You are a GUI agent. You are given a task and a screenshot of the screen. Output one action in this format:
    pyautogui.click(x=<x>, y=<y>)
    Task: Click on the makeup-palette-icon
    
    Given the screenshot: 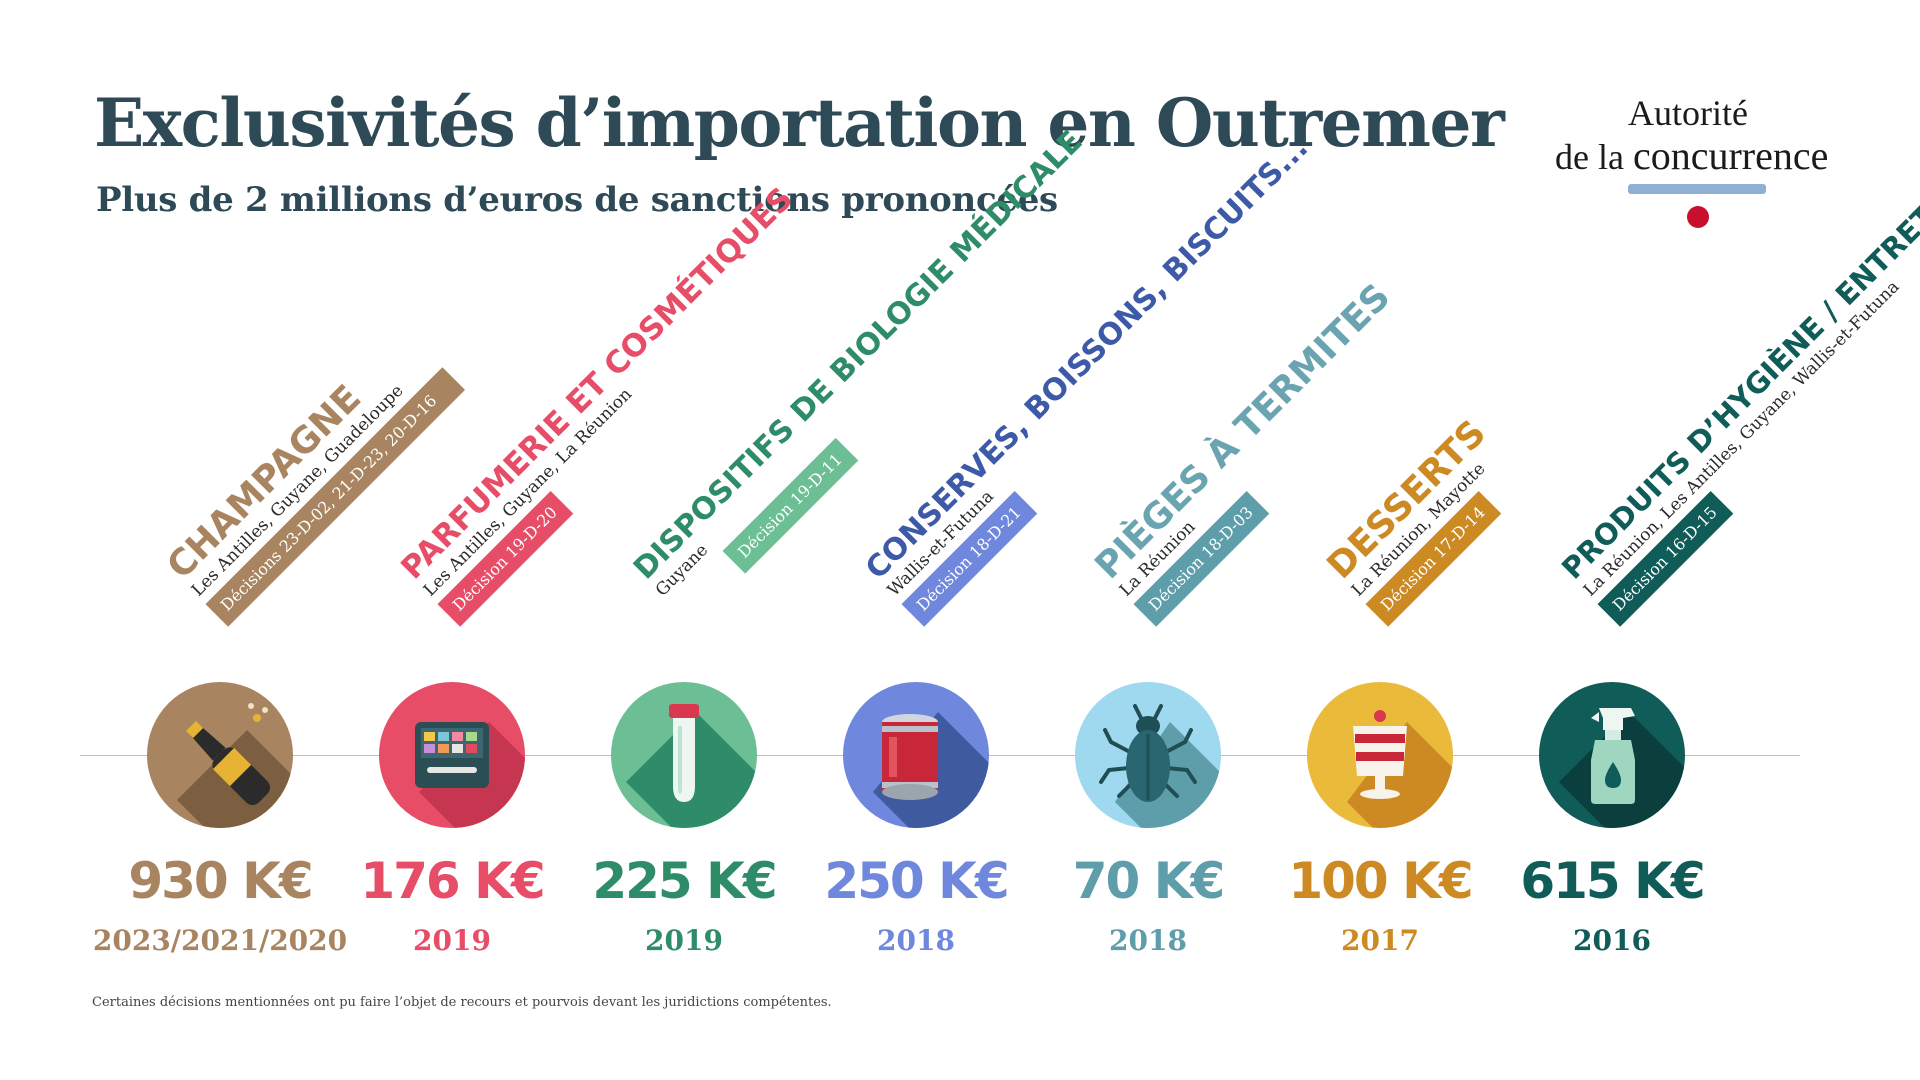 What is the action you would take?
    pyautogui.click(x=452, y=755)
    